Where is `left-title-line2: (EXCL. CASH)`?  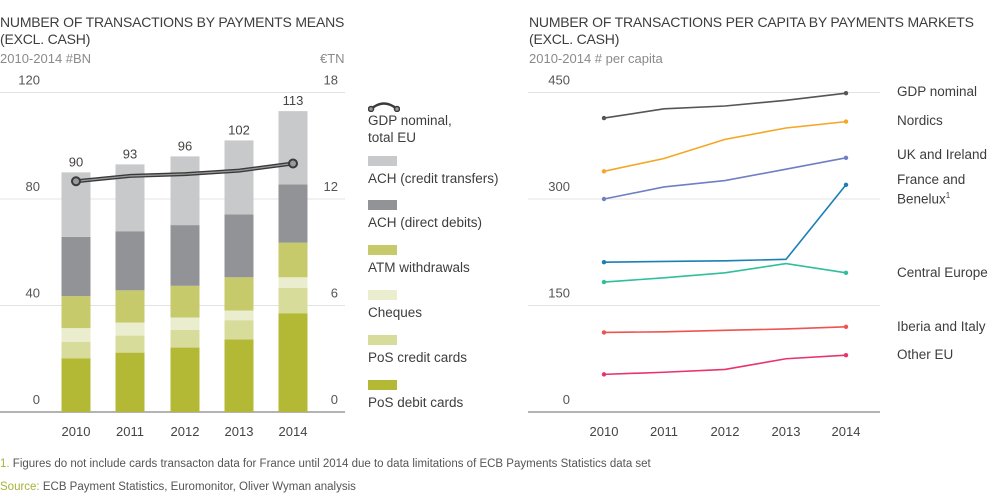 left-title-line2: (EXCL. CASH) is located at coordinates (45, 39).